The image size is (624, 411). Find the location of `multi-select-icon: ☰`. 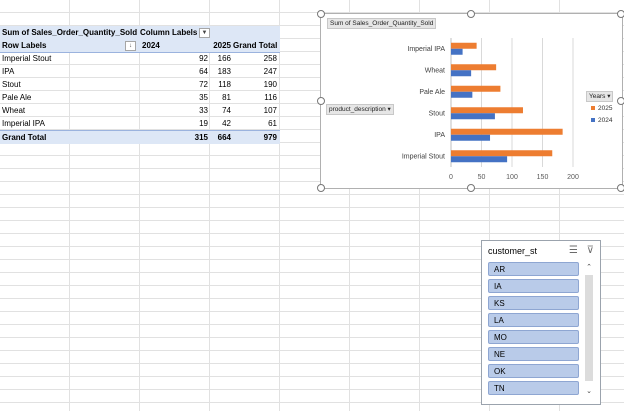

multi-select-icon: ☰ is located at coordinates (573, 250).